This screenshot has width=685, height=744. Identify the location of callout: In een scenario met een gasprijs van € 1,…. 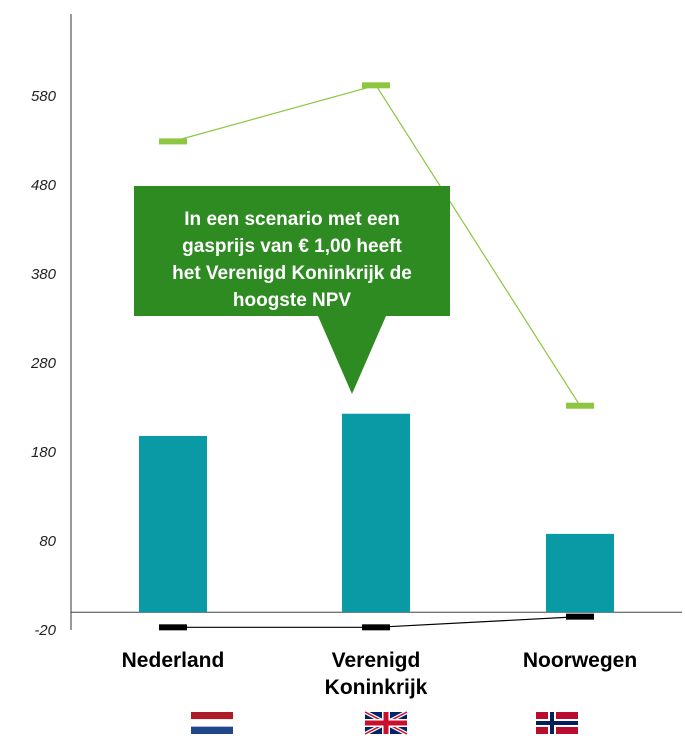
(292, 290).